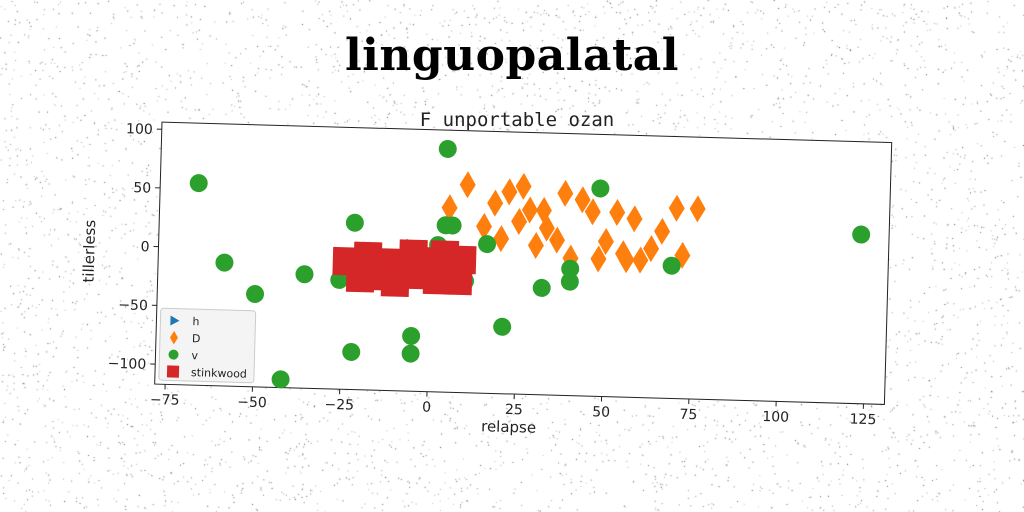 The height and width of the screenshot is (512, 1024). What do you see at coordinates (144, 247) in the screenshot?
I see `y-tick-label: 0` at bounding box center [144, 247].